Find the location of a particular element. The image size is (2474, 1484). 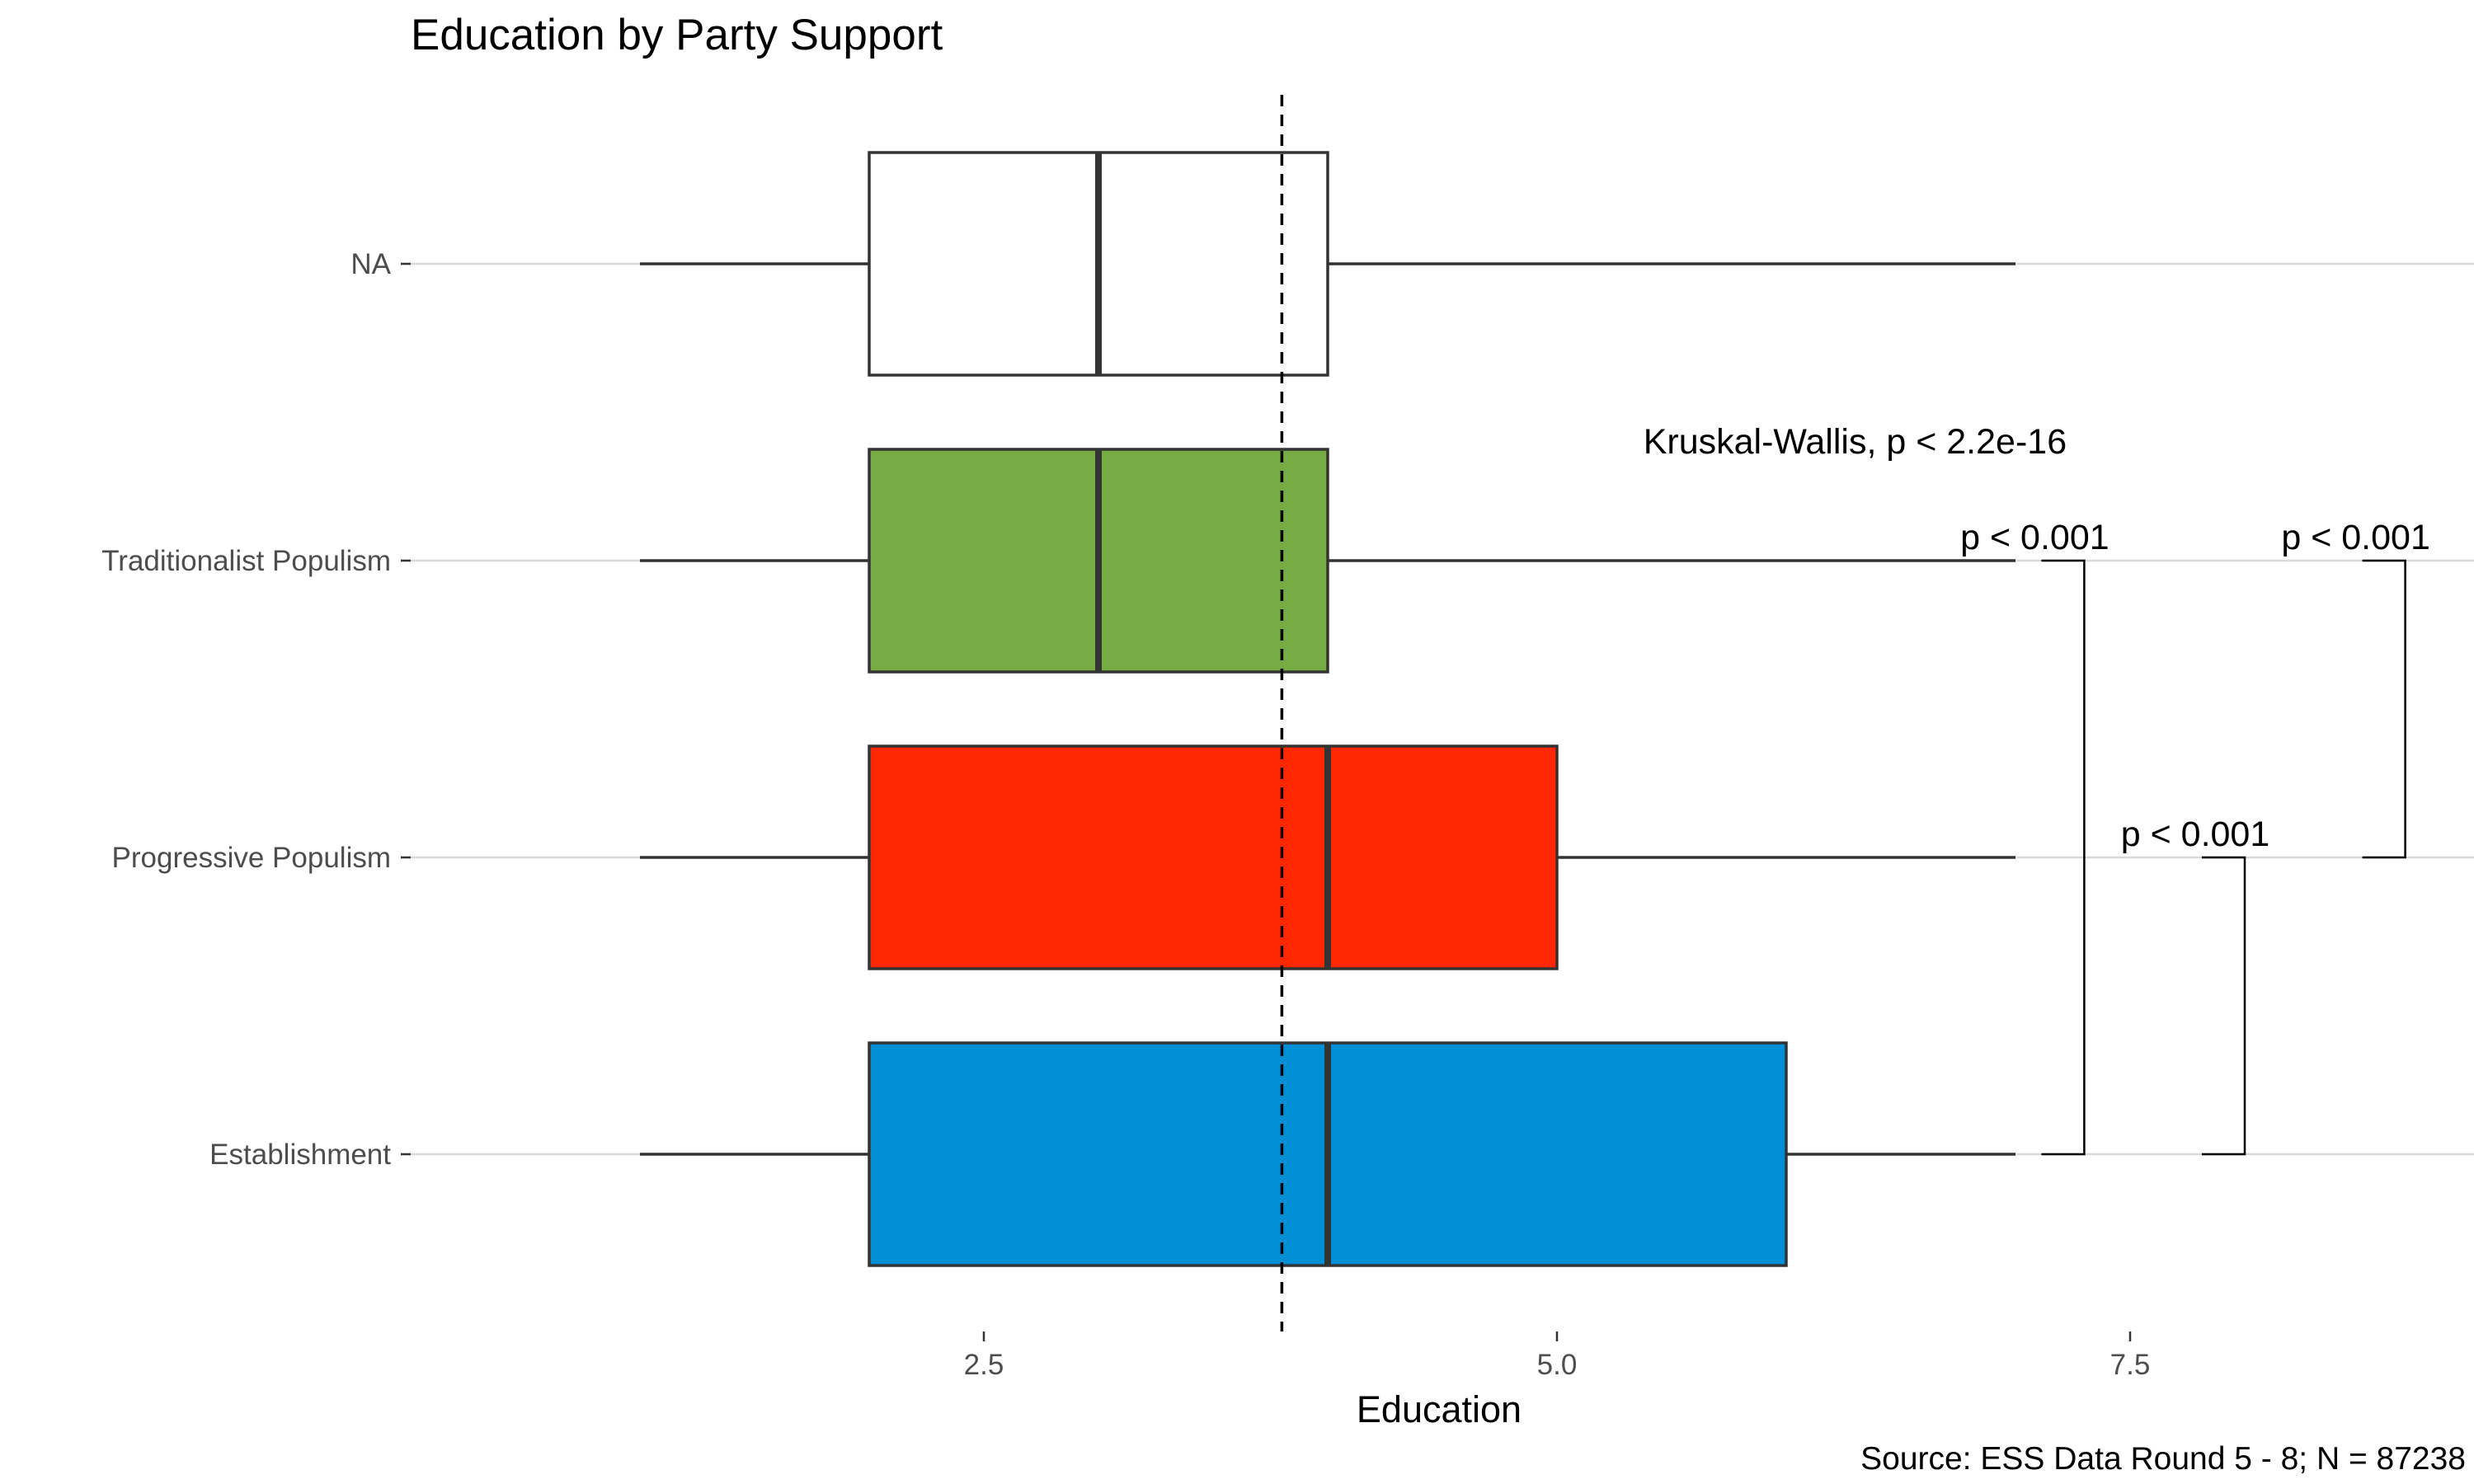

y-tick-label-progressive-populism: Progressive Populism is located at coordinates (251, 858).